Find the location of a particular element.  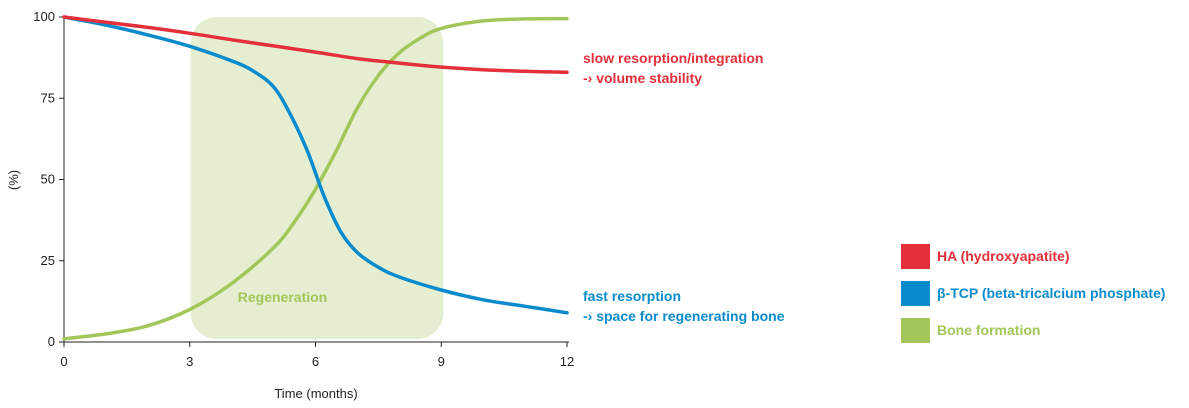

ha-annotation-line-1: slow resorption/integration is located at coordinates (673, 58).